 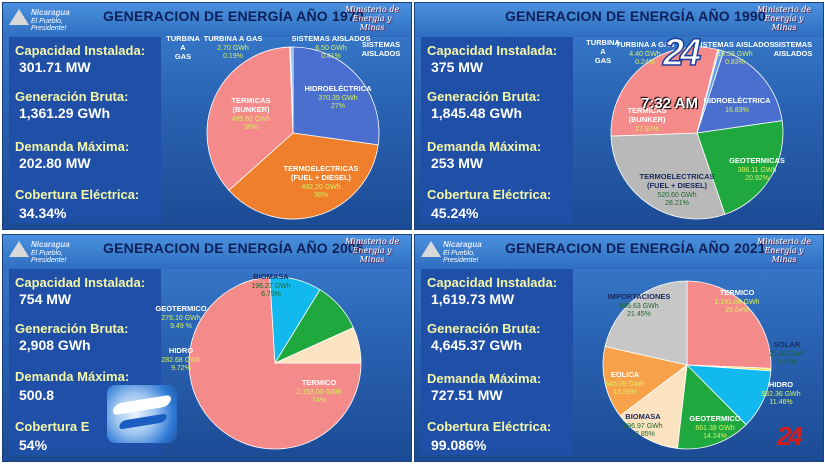 What do you see at coordinates (270, 286) in the screenshot?
I see `slice-gwh-biomasa: 196.27 GWh` at bounding box center [270, 286].